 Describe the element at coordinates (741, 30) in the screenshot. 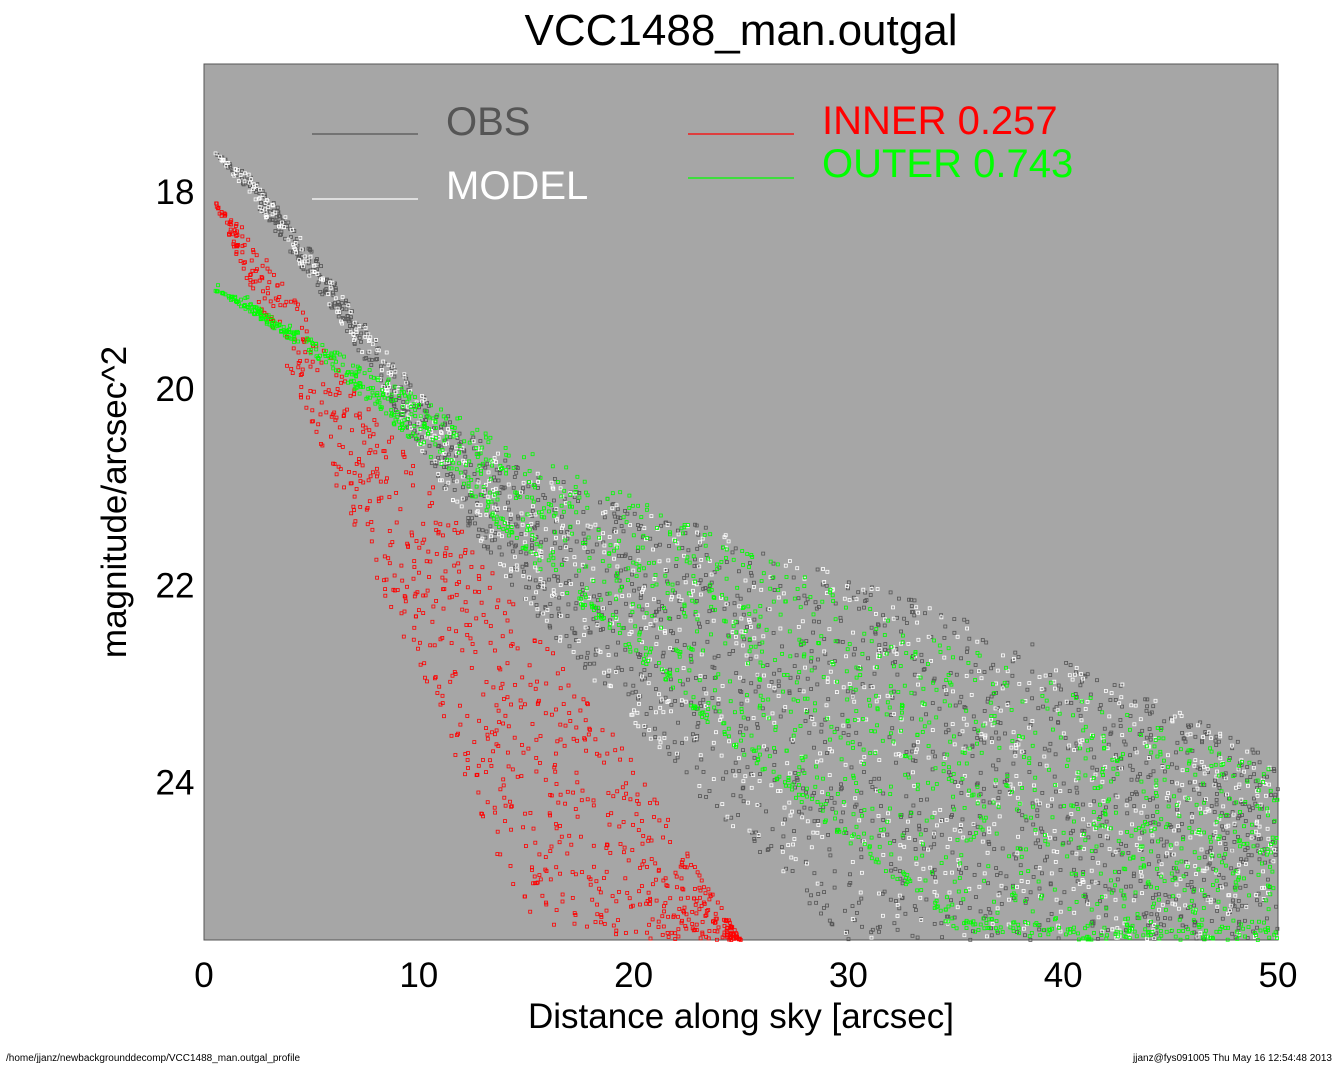

I see `chart-title: VCC1488_man.outgal` at that location.